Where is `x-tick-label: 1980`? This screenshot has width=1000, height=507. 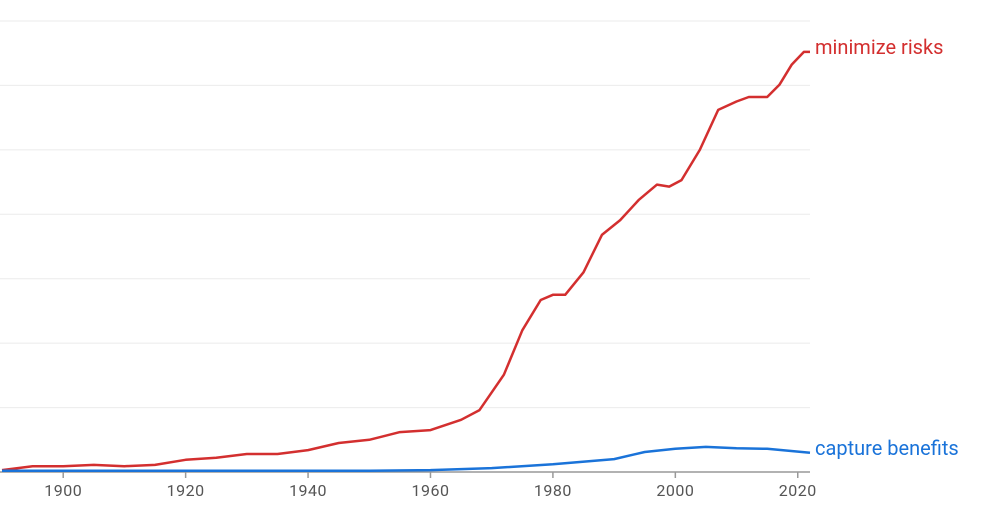
x-tick-label: 1980 is located at coordinates (553, 490).